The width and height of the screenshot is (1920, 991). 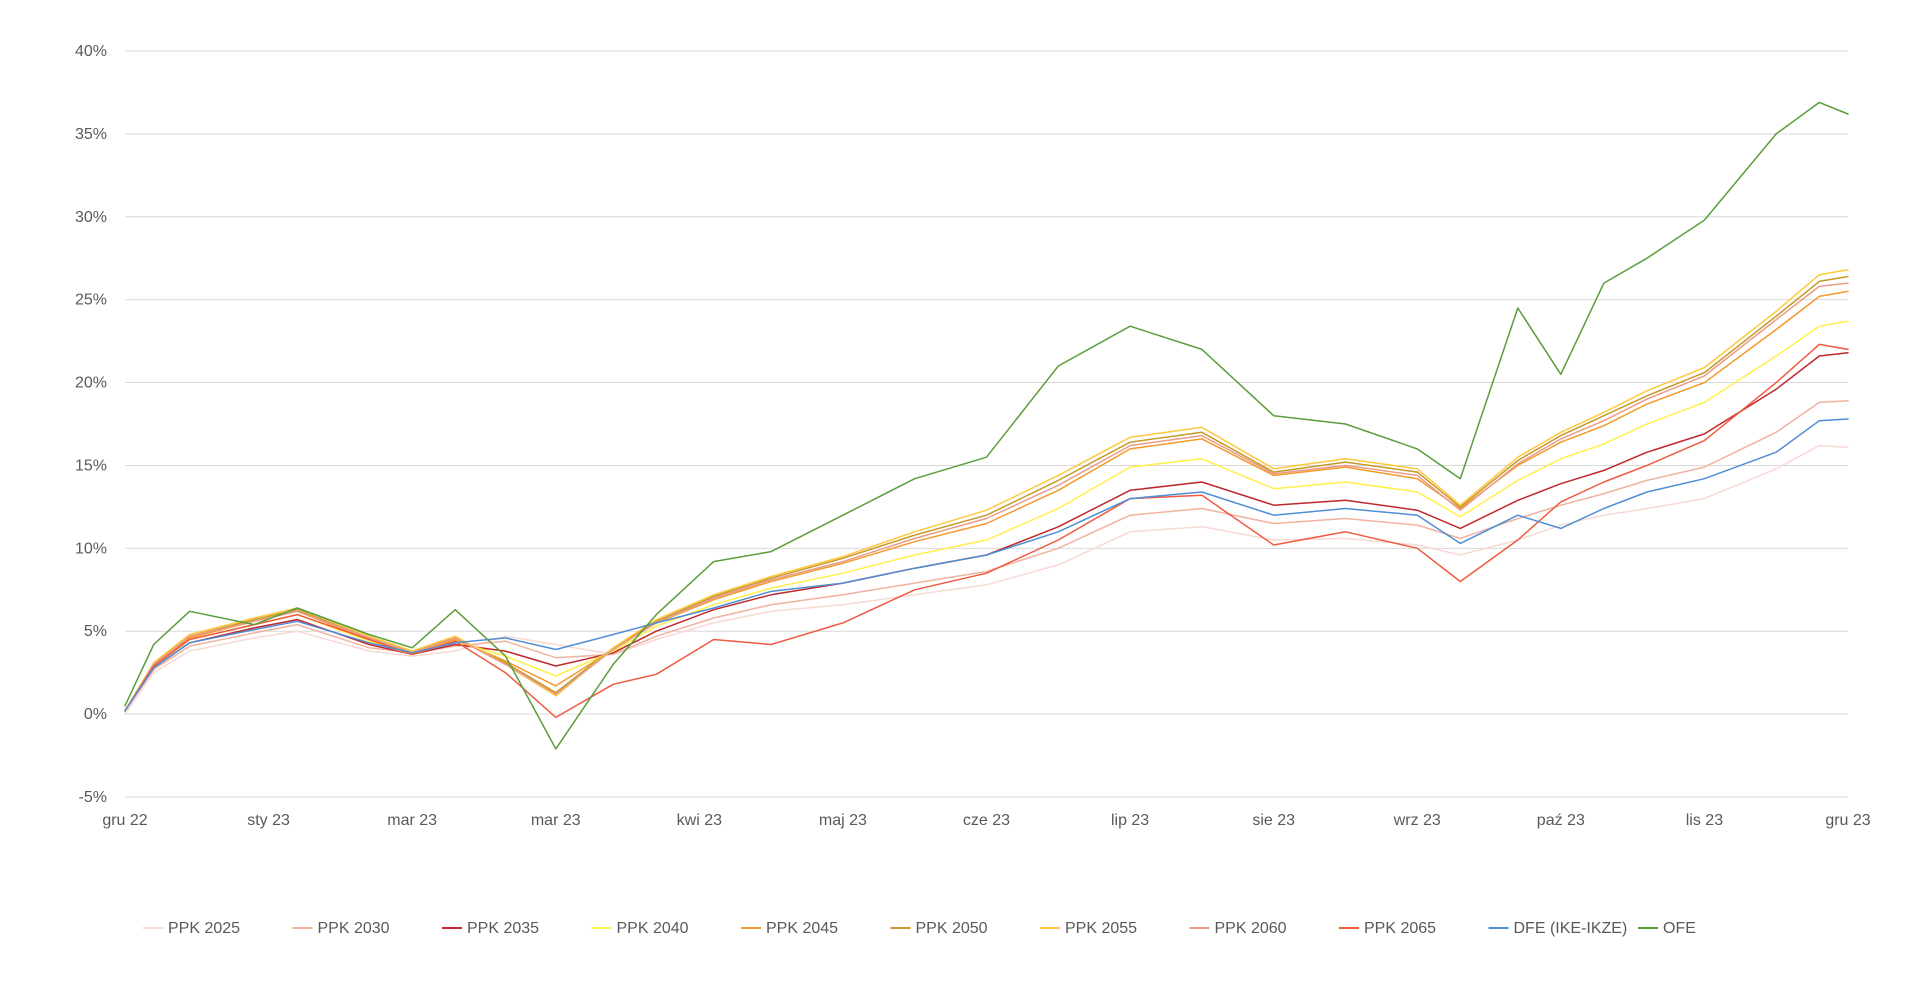 What do you see at coordinates (1704, 820) in the screenshot?
I see `x-tick-label: lis 23` at bounding box center [1704, 820].